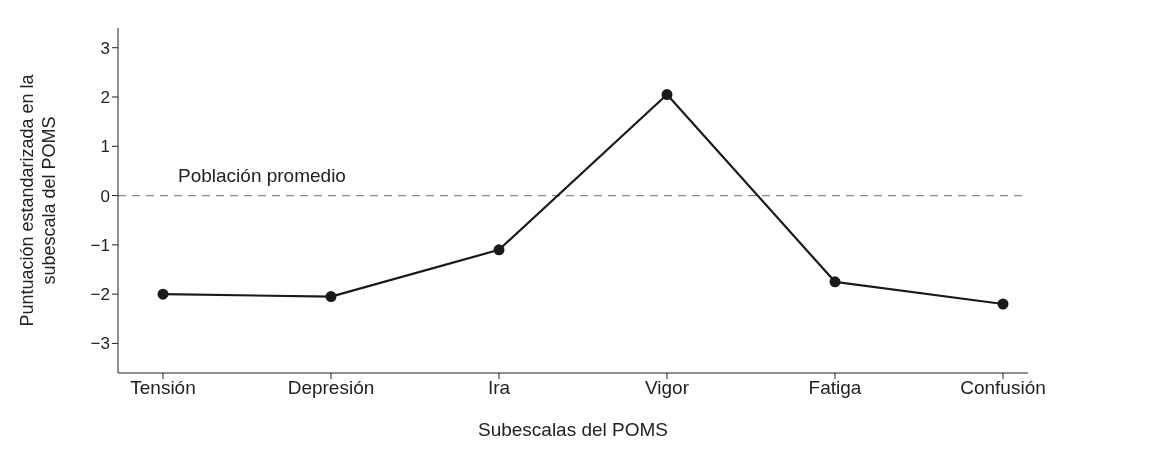 The height and width of the screenshot is (459, 1152). Describe the element at coordinates (105, 98) in the screenshot. I see `y-tick-label: 2` at that location.